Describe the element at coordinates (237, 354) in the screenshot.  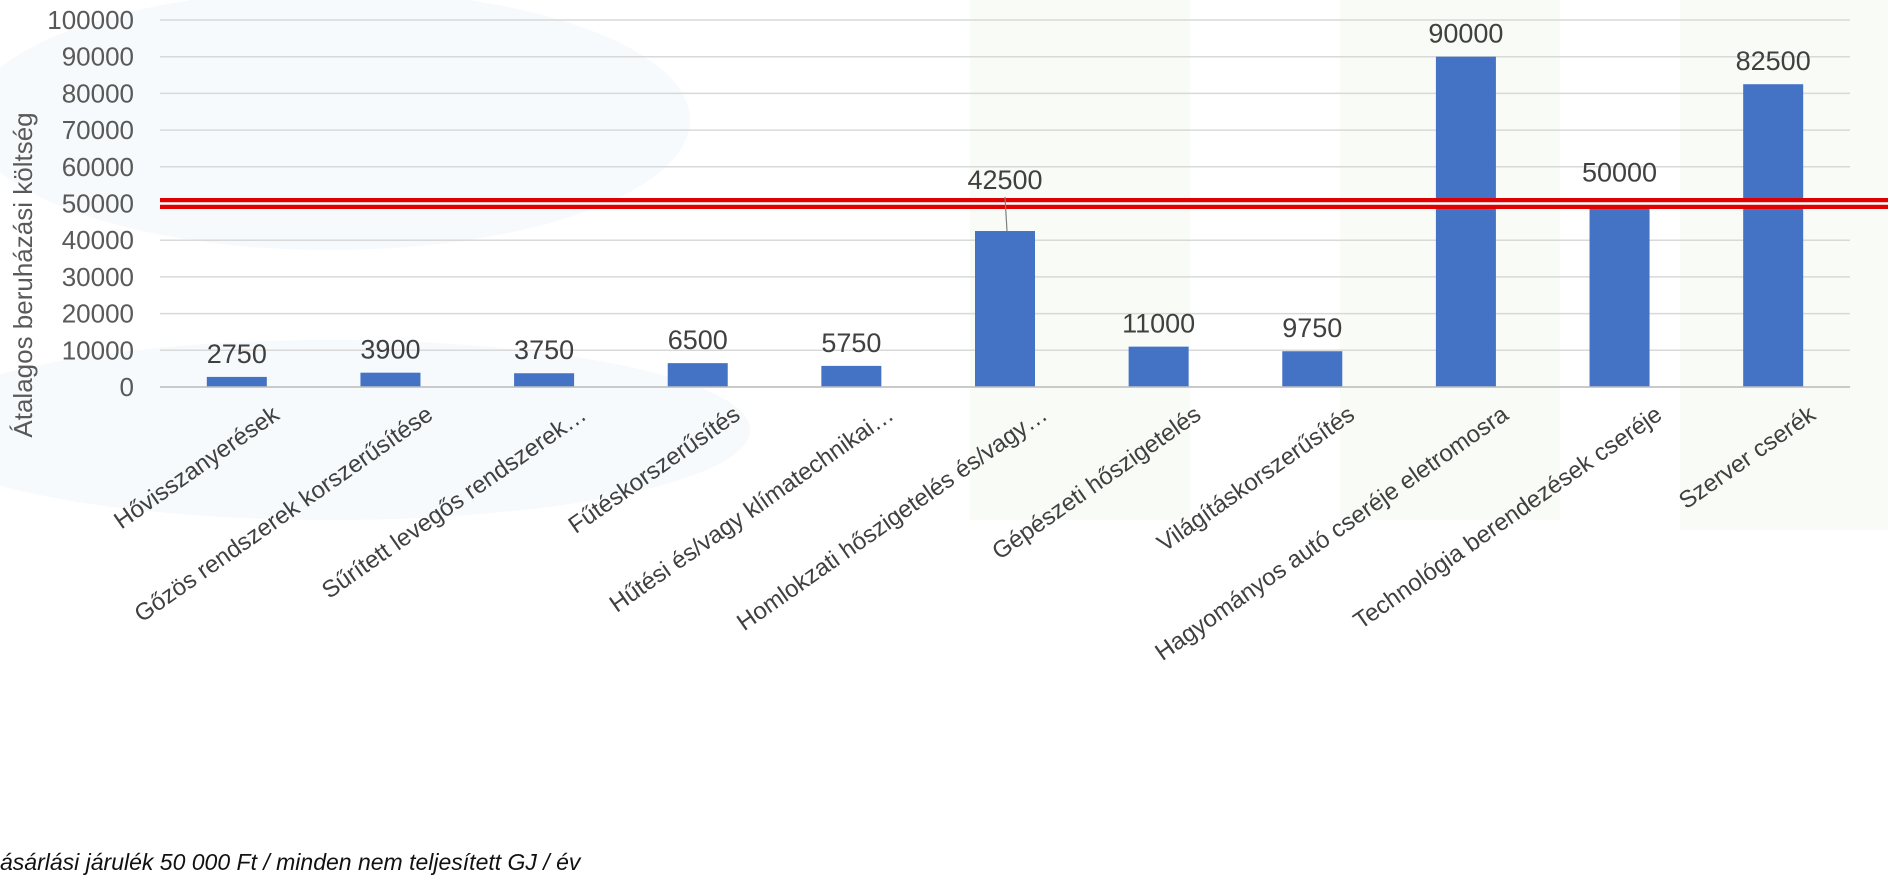
I see `data-label: 2750` at that location.